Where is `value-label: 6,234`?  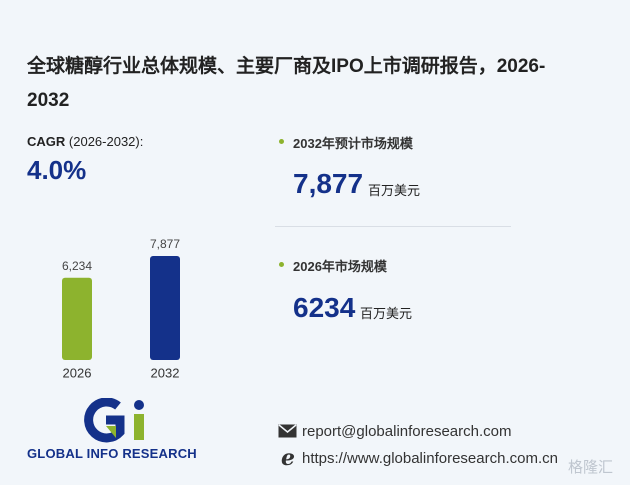
value-label: 6,234 is located at coordinates (77, 266).